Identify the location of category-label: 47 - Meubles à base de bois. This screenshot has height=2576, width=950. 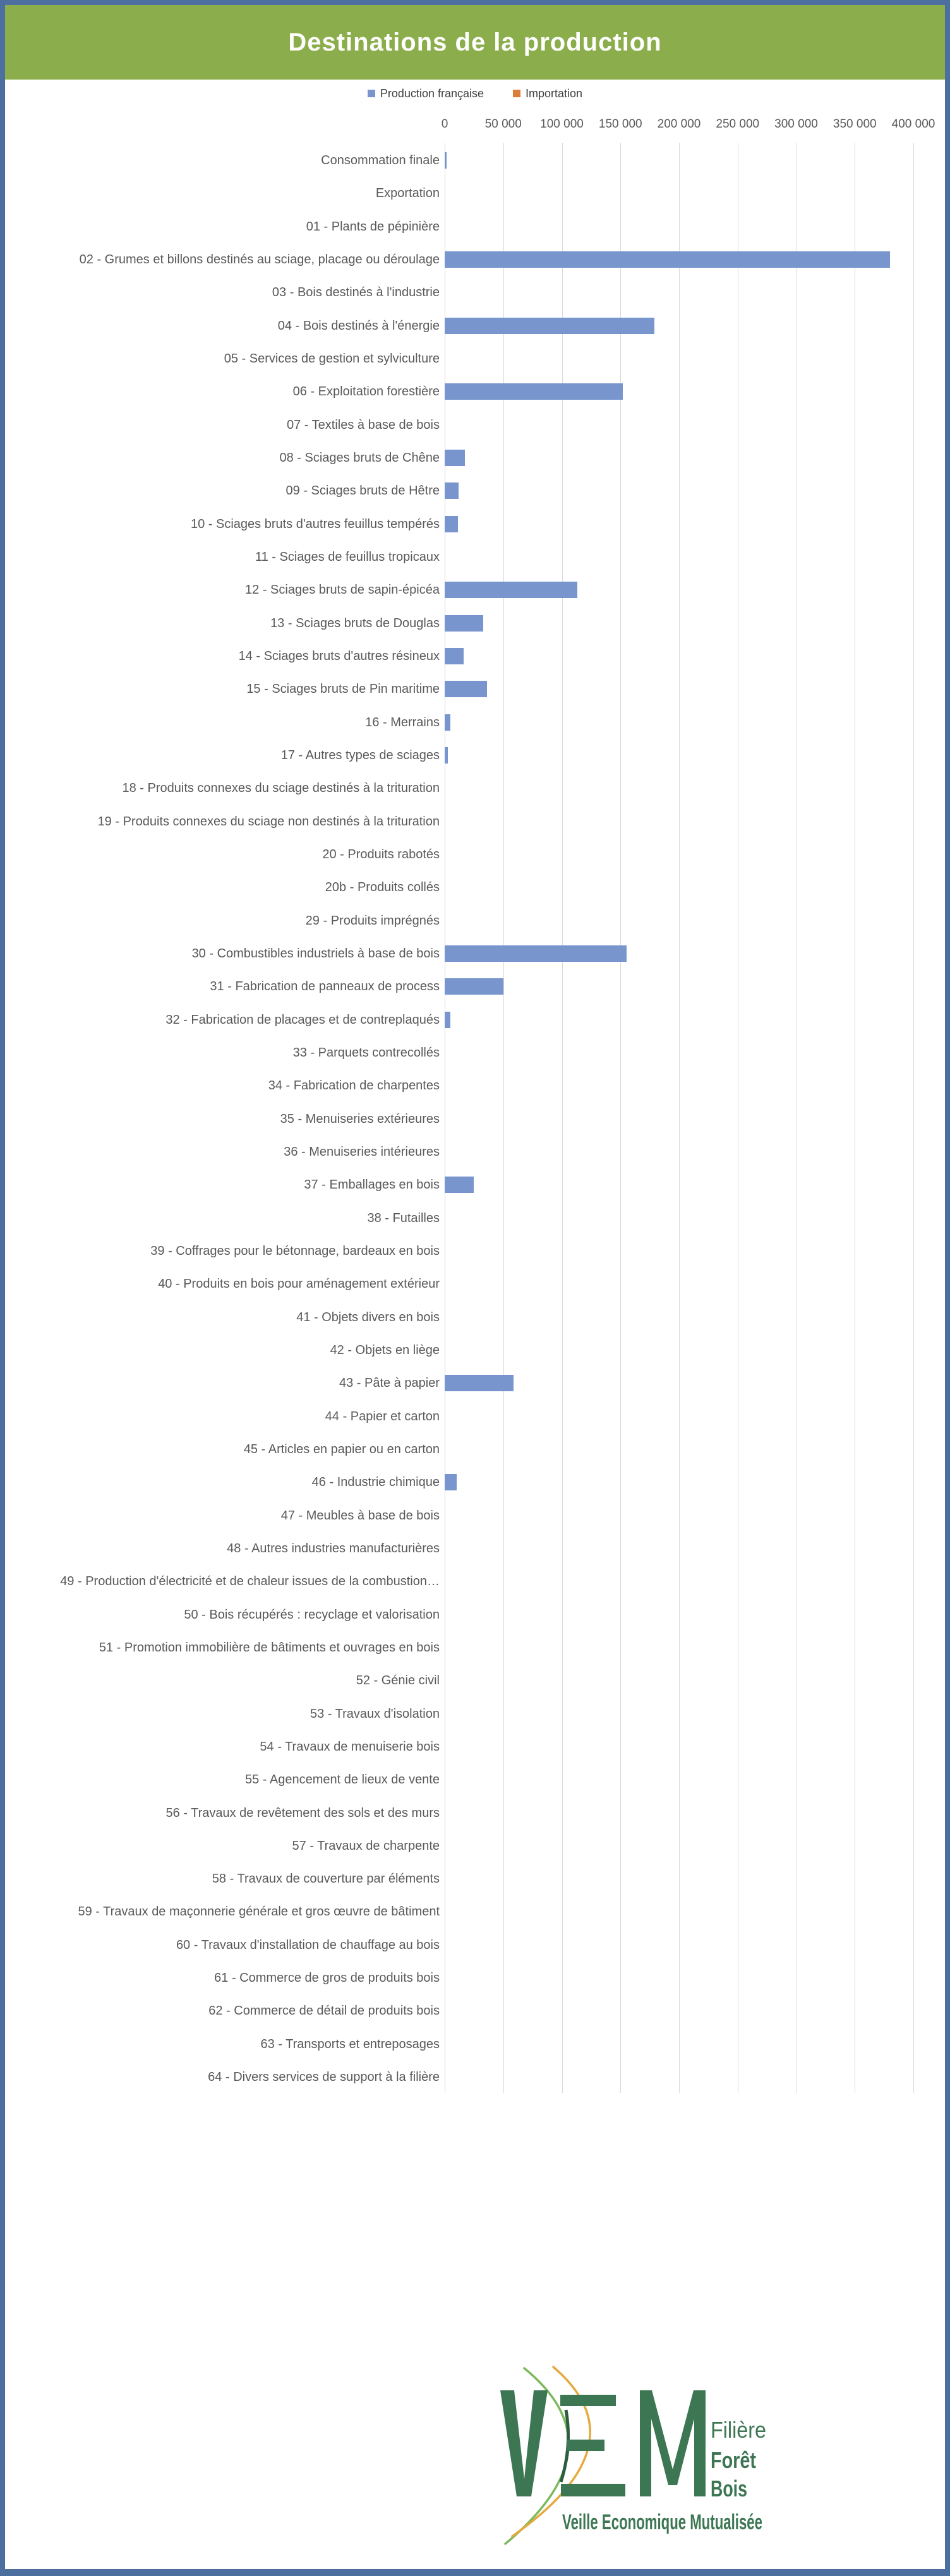
(360, 1515).